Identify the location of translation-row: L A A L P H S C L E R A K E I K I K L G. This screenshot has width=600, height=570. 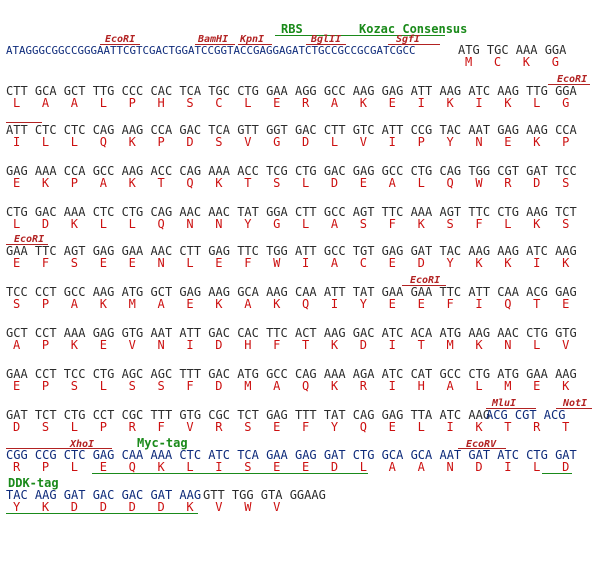
(291, 103).